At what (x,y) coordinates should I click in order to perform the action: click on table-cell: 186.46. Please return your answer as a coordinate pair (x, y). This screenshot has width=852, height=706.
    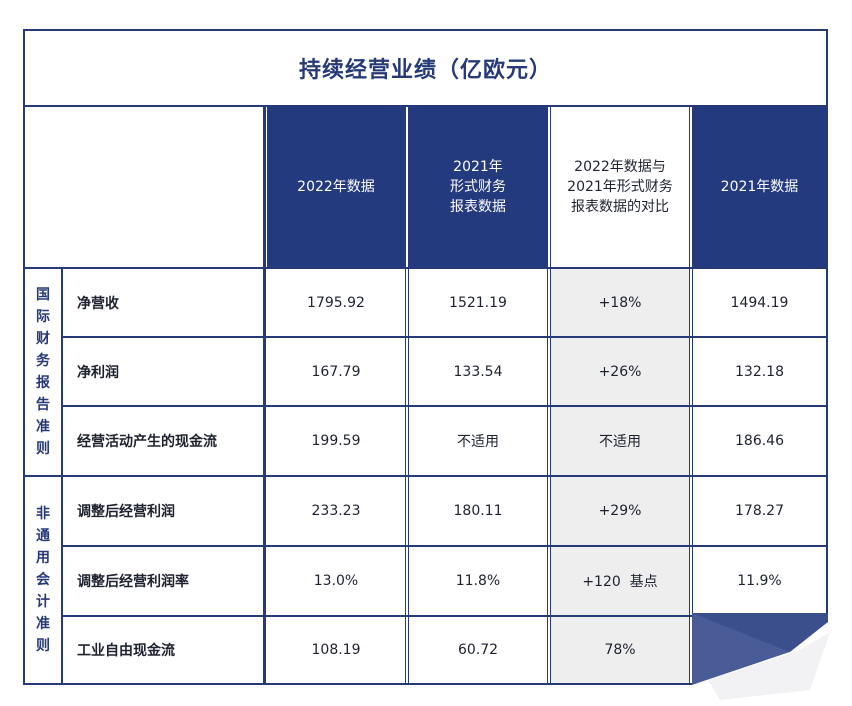
    Looking at the image, I should click on (759, 441).